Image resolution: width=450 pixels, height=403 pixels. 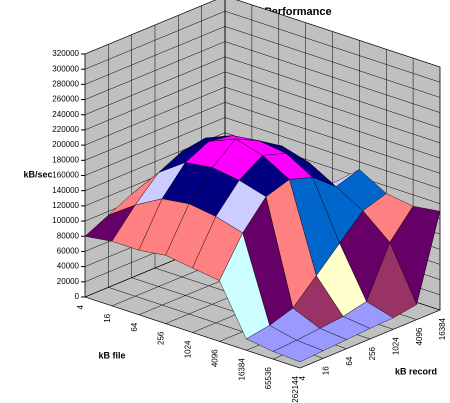 I want to click on z-tick-label: 280000, so click(x=65, y=83).